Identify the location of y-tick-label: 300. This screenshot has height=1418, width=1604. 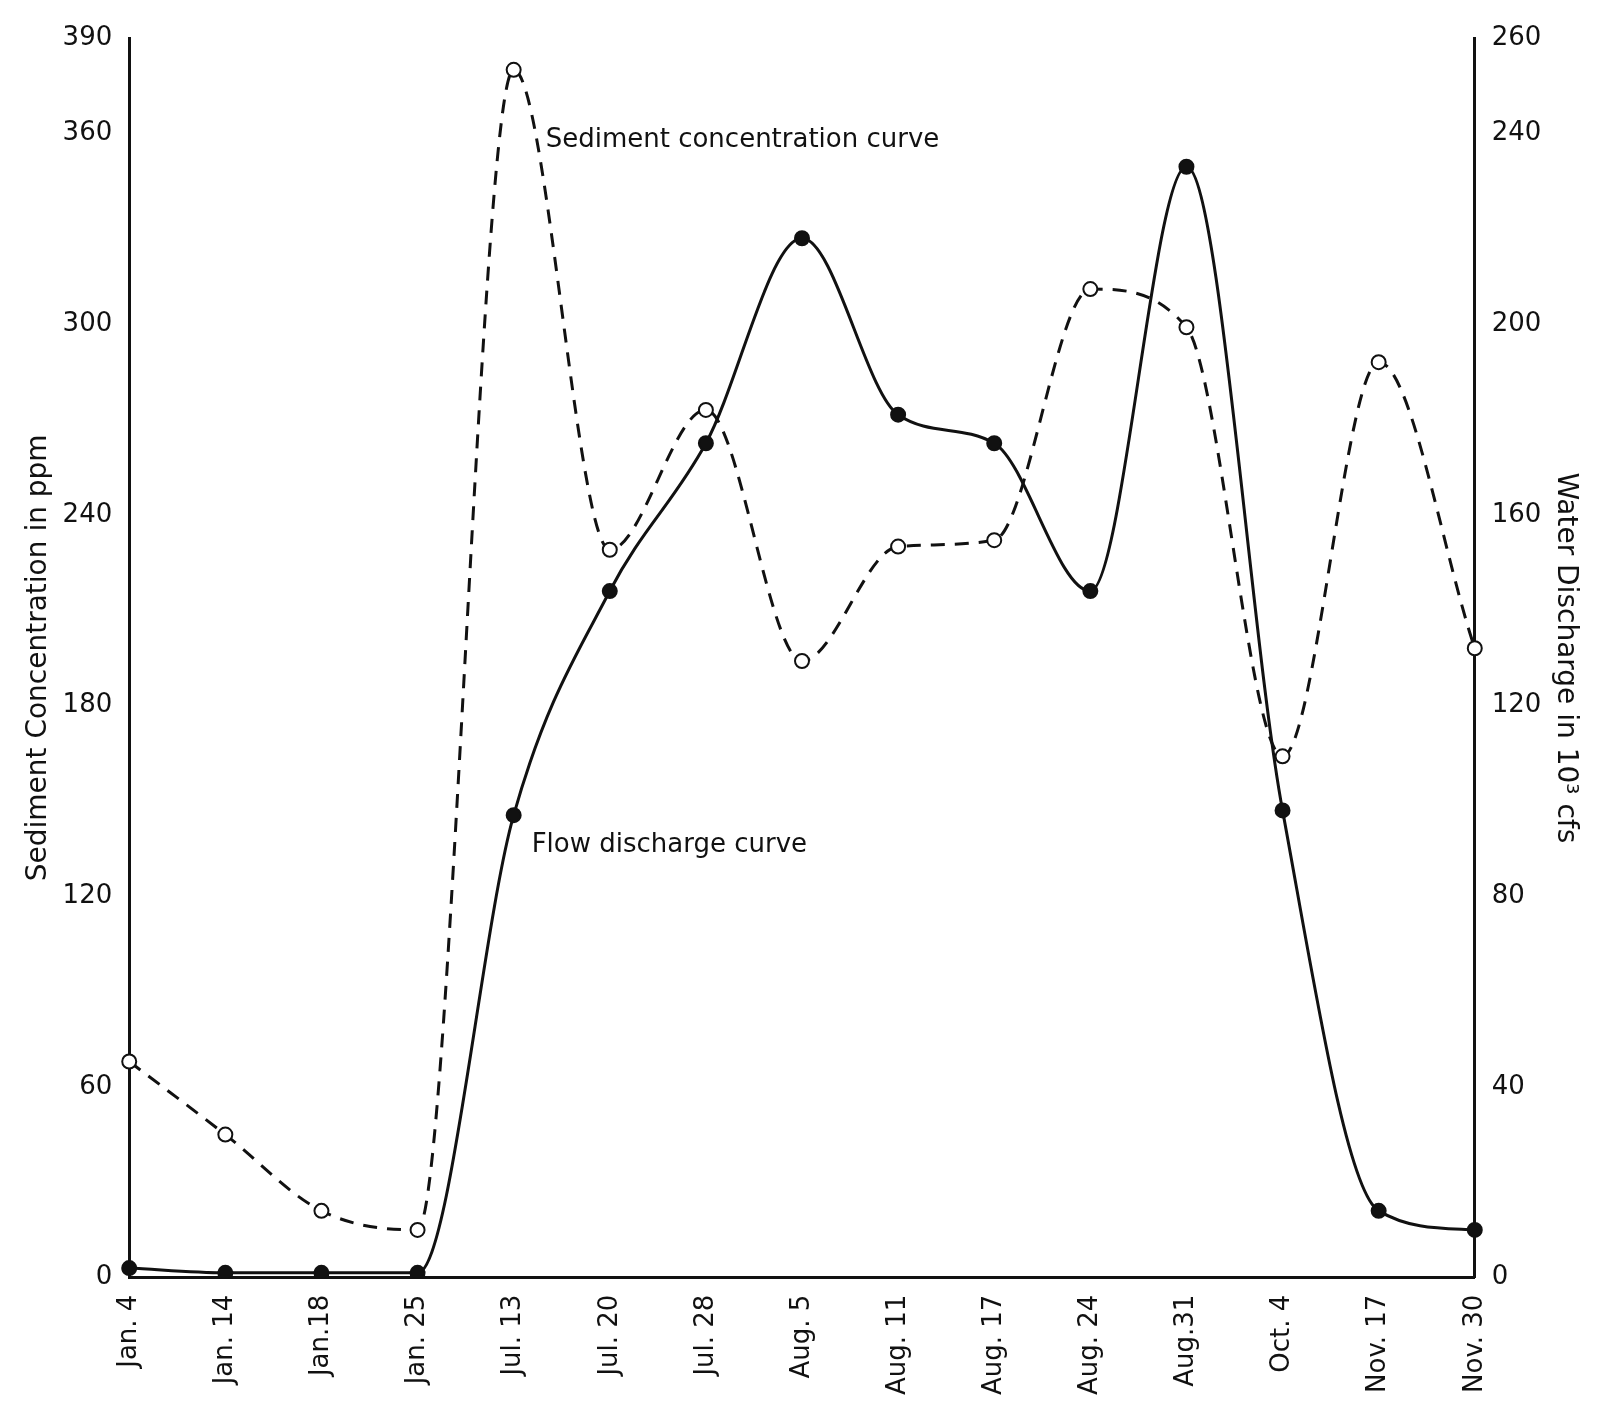
(87, 321).